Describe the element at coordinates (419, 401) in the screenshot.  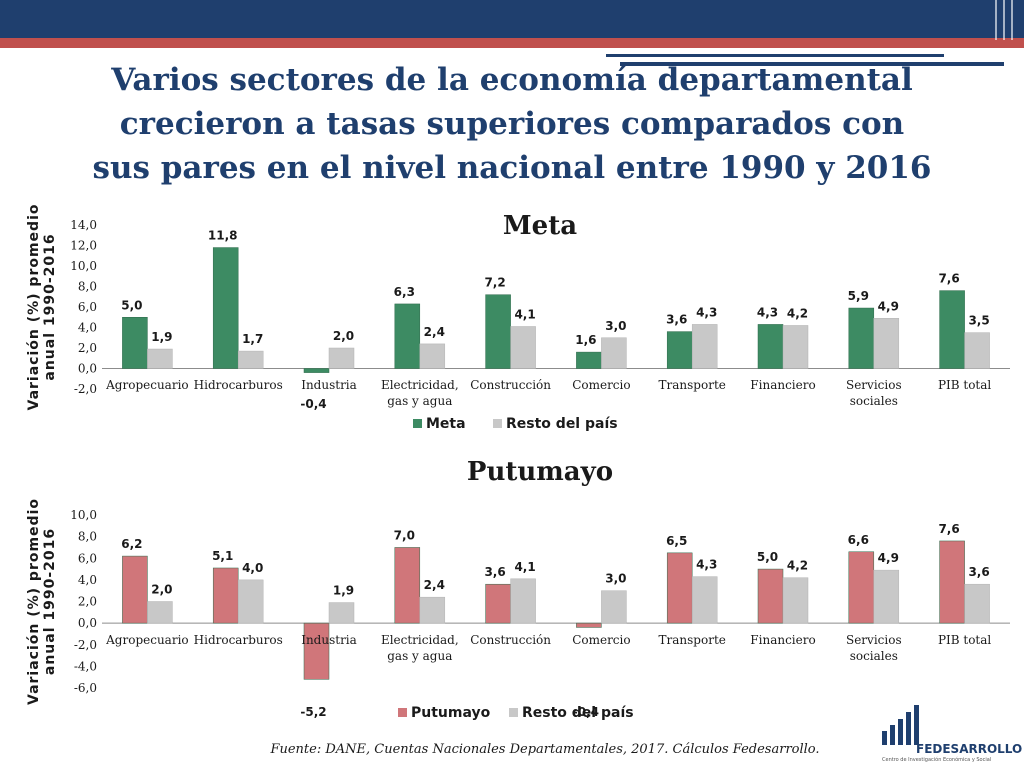
I see `category-label: gas y agua` at that location.